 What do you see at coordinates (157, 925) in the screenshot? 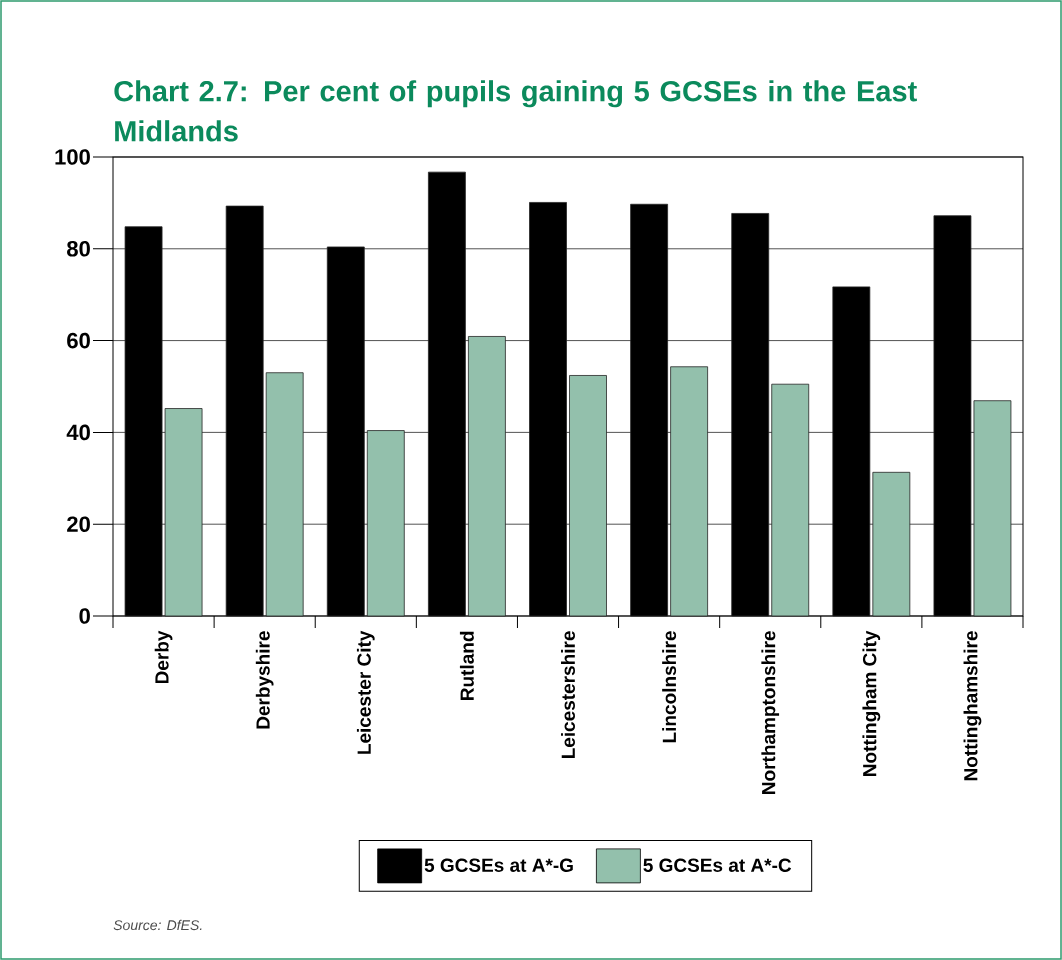
I see `source-note: Source: DfES.` at bounding box center [157, 925].